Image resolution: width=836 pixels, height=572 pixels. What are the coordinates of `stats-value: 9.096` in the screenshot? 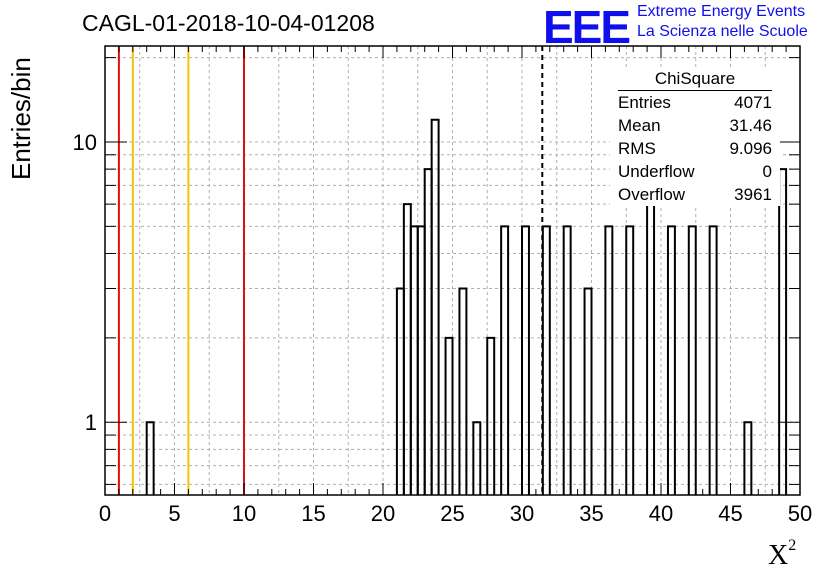 It's located at (750, 148).